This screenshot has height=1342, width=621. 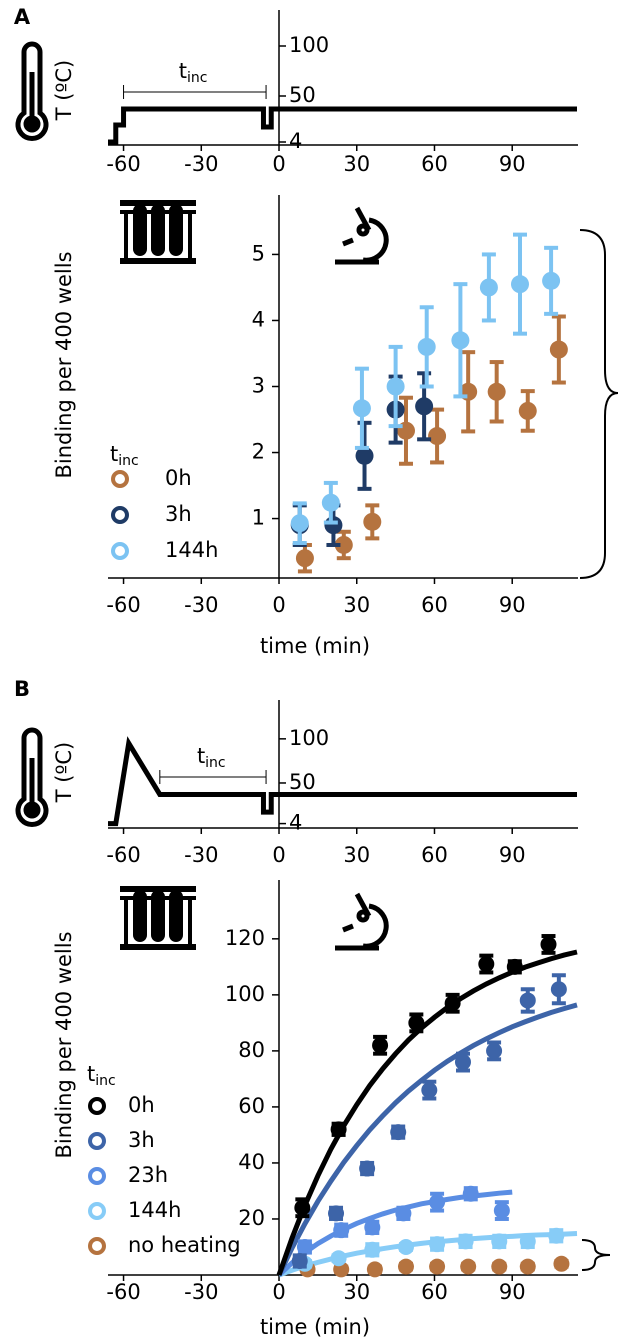 What do you see at coordinates (158, 232) in the screenshot?
I see `tube-rack-icon` at bounding box center [158, 232].